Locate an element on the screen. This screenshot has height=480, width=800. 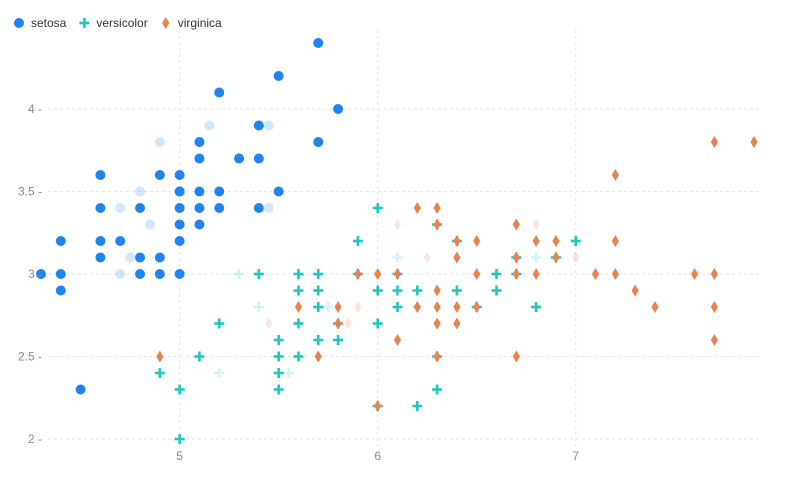
x-tick-label: 7 is located at coordinates (575, 456).